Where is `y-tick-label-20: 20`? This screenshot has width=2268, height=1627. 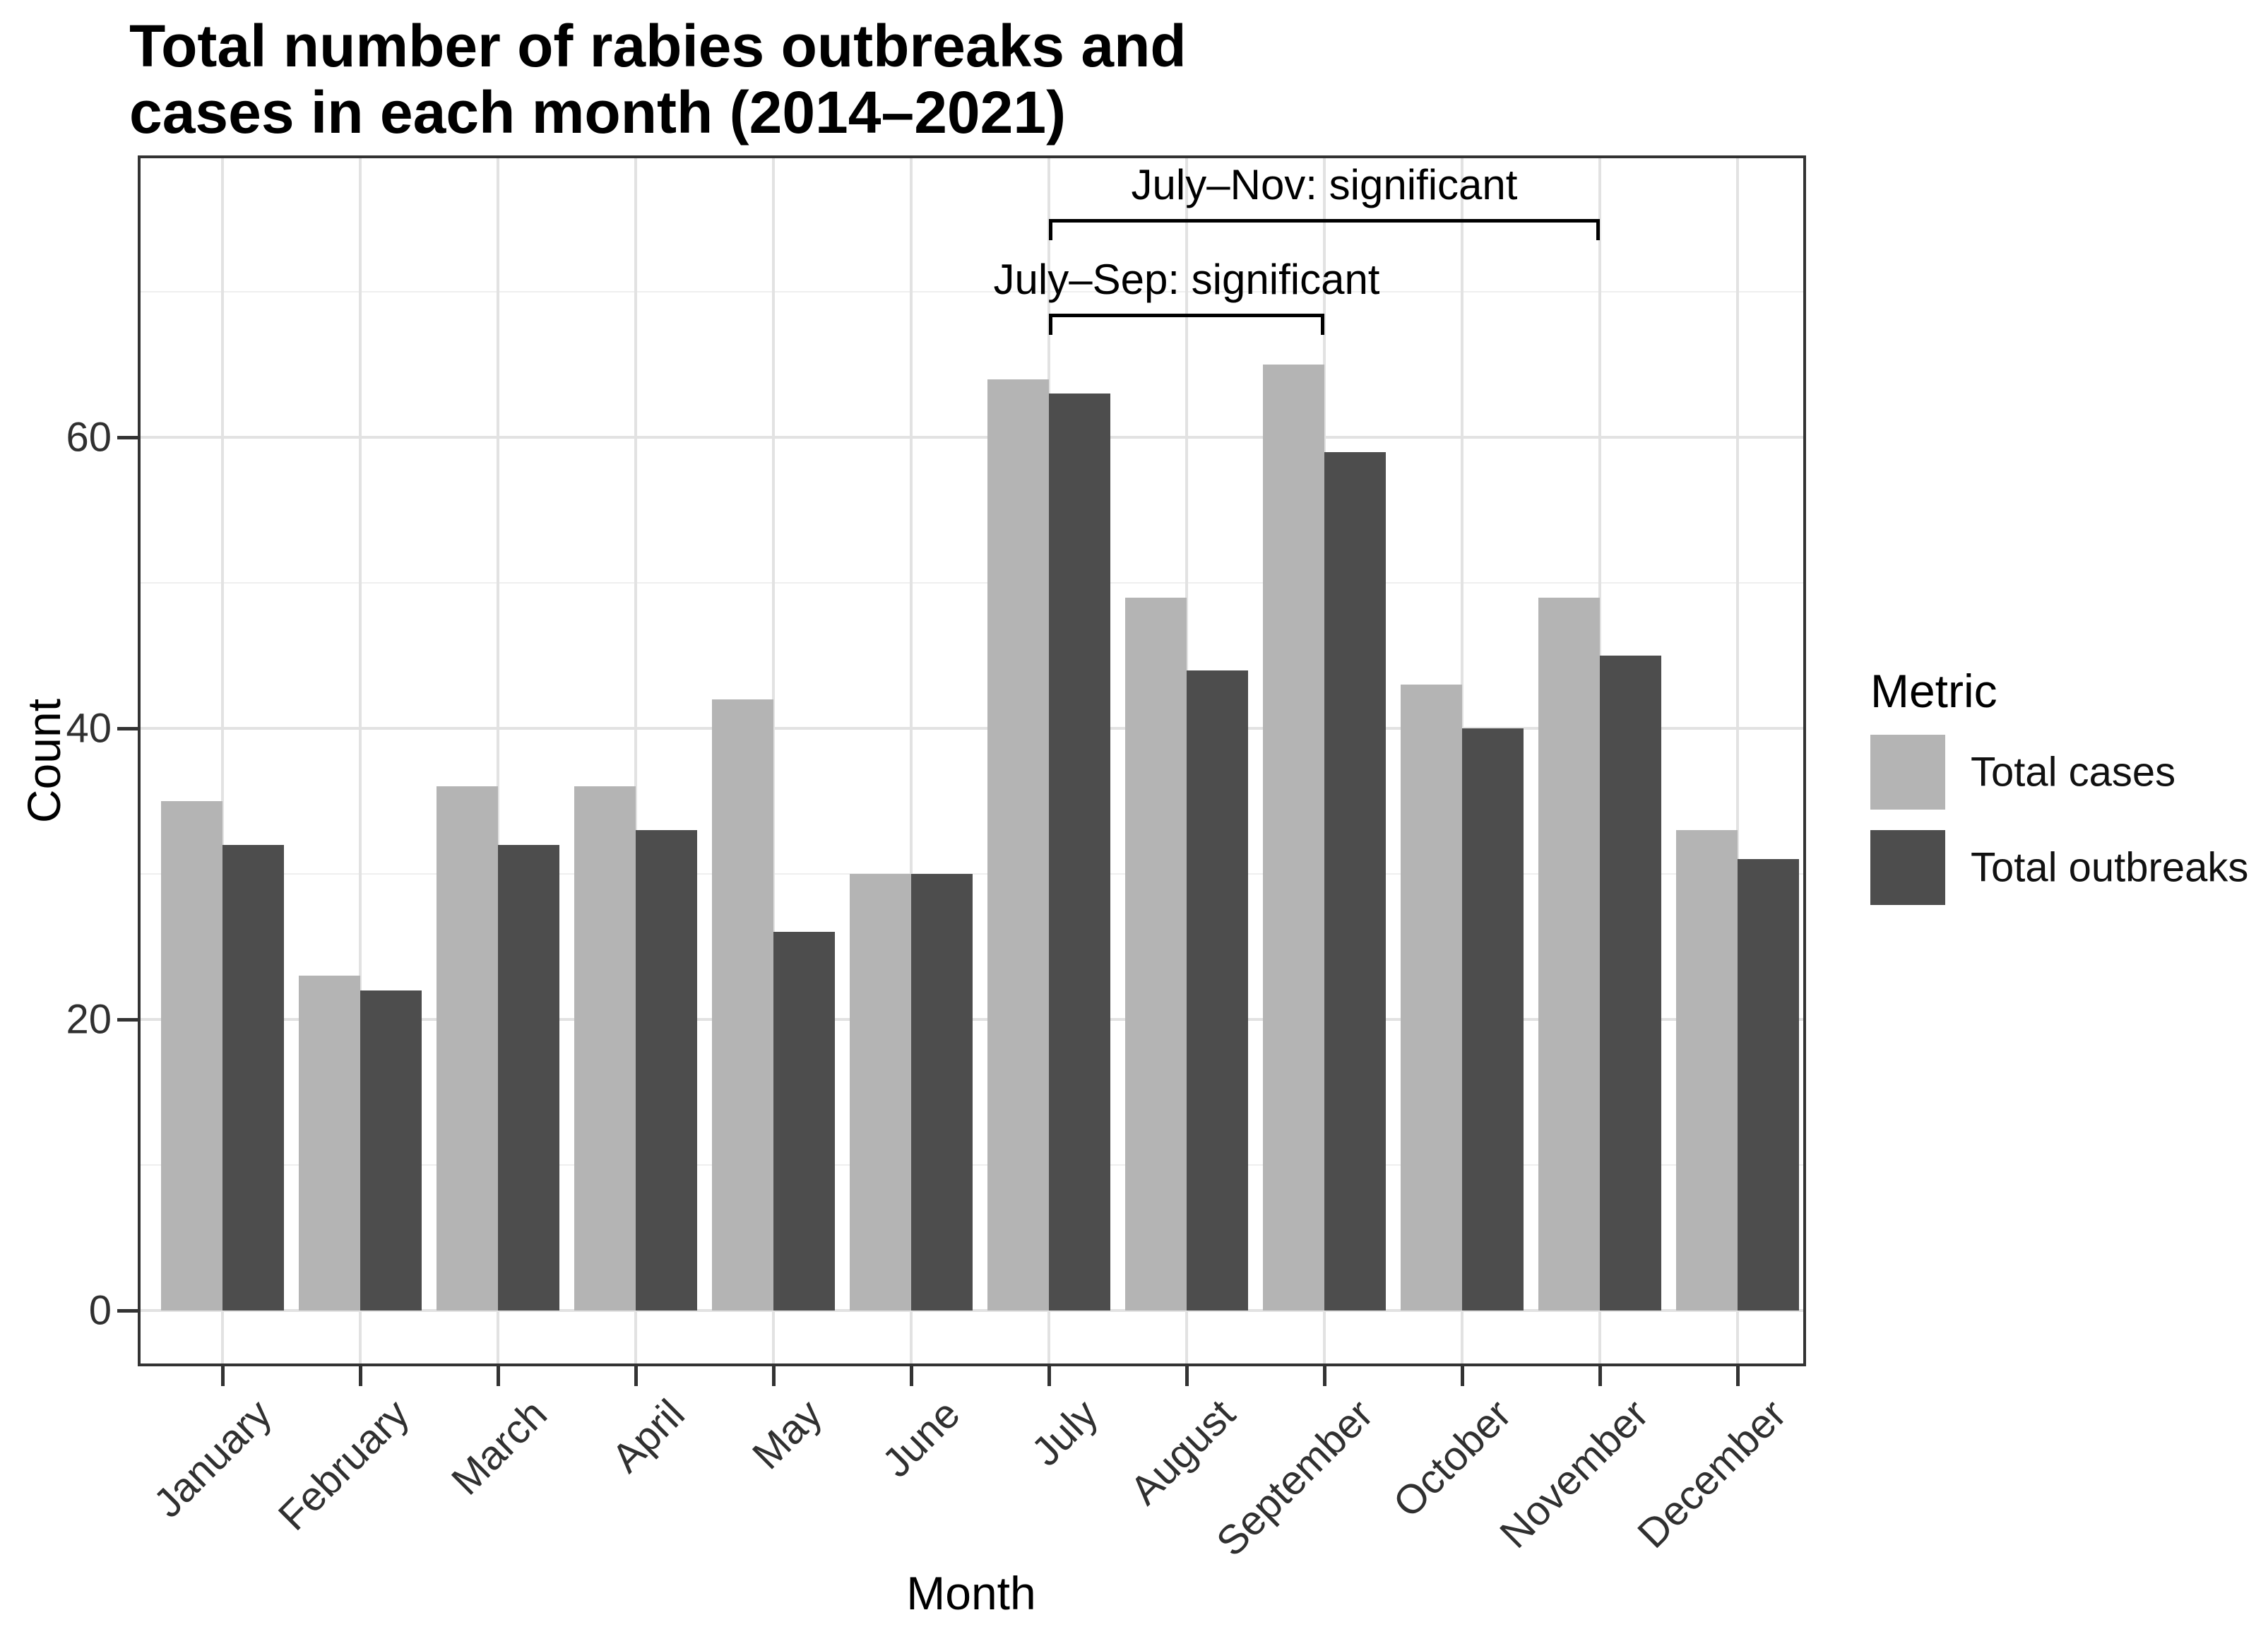 y-tick-label-20: 20 is located at coordinates (89, 1019).